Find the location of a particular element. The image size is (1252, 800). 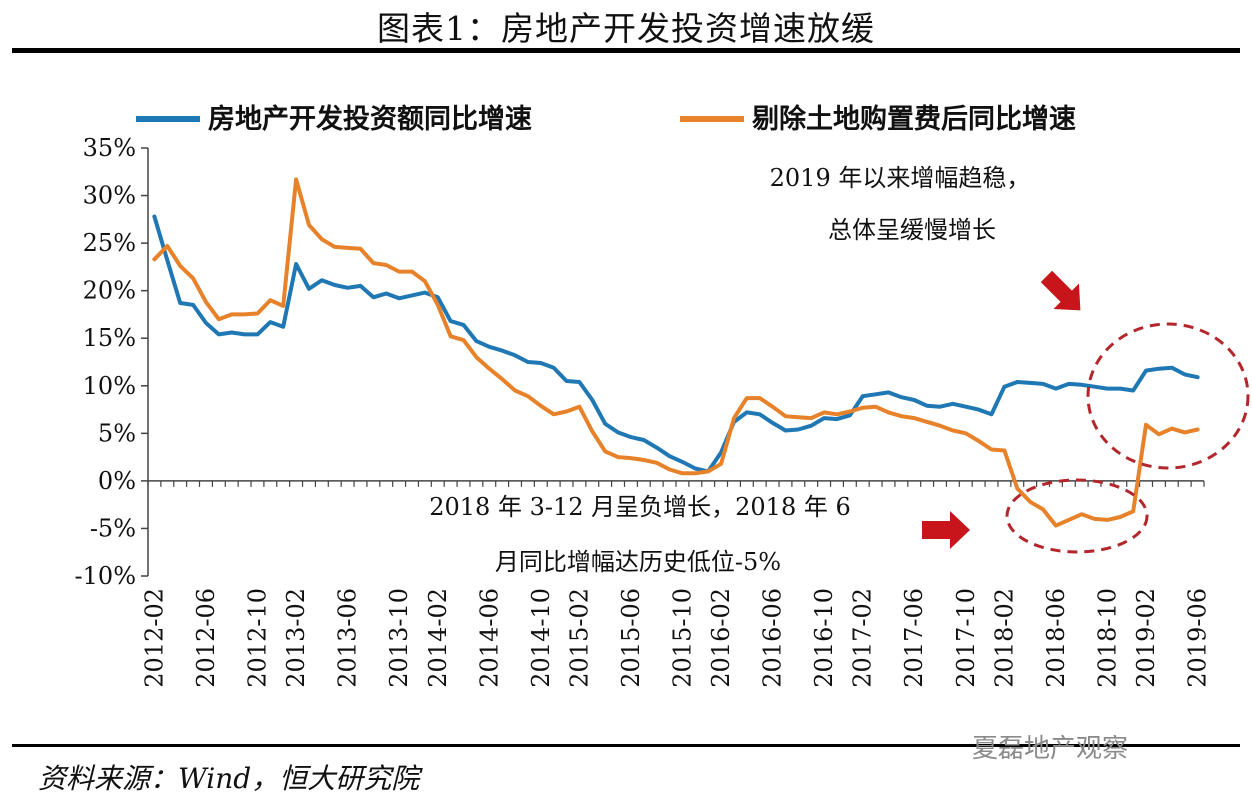

watermark: 夏磊地产观察 is located at coordinates (1050, 749).